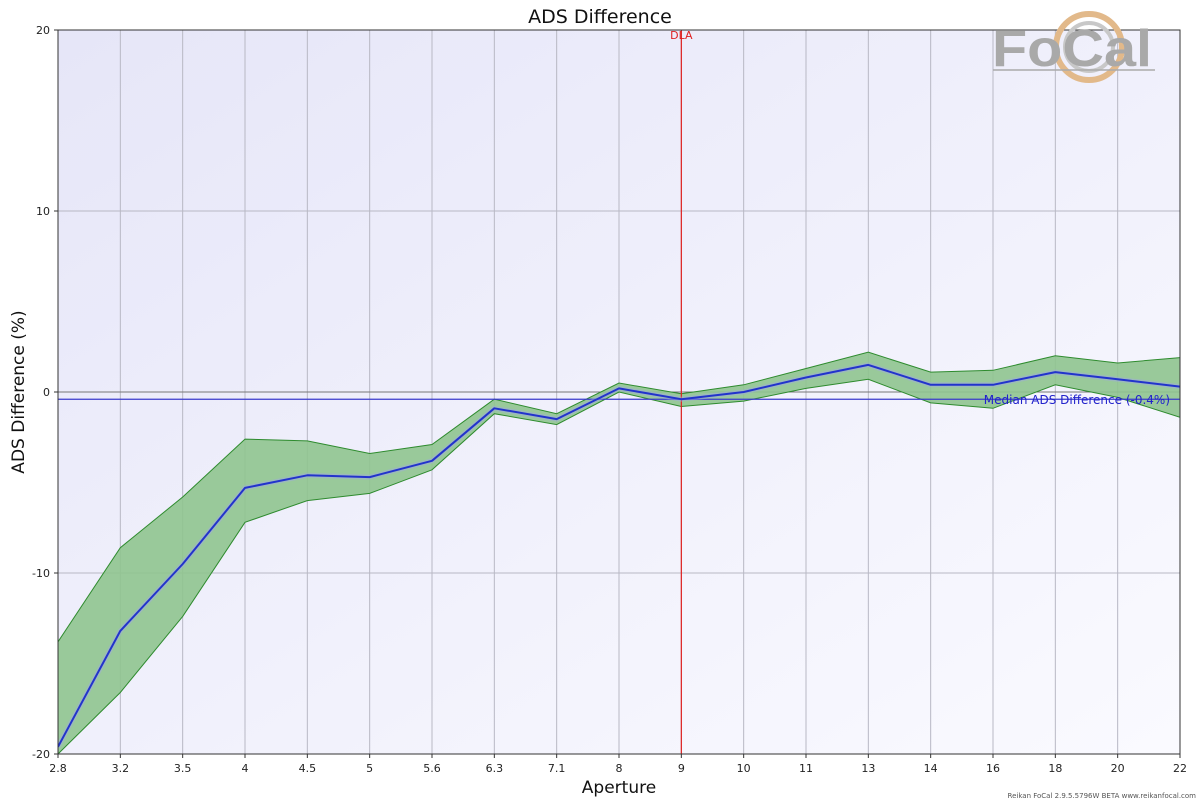 The width and height of the screenshot is (1200, 800). I want to click on x-tick-label: 18, so click(1055, 768).